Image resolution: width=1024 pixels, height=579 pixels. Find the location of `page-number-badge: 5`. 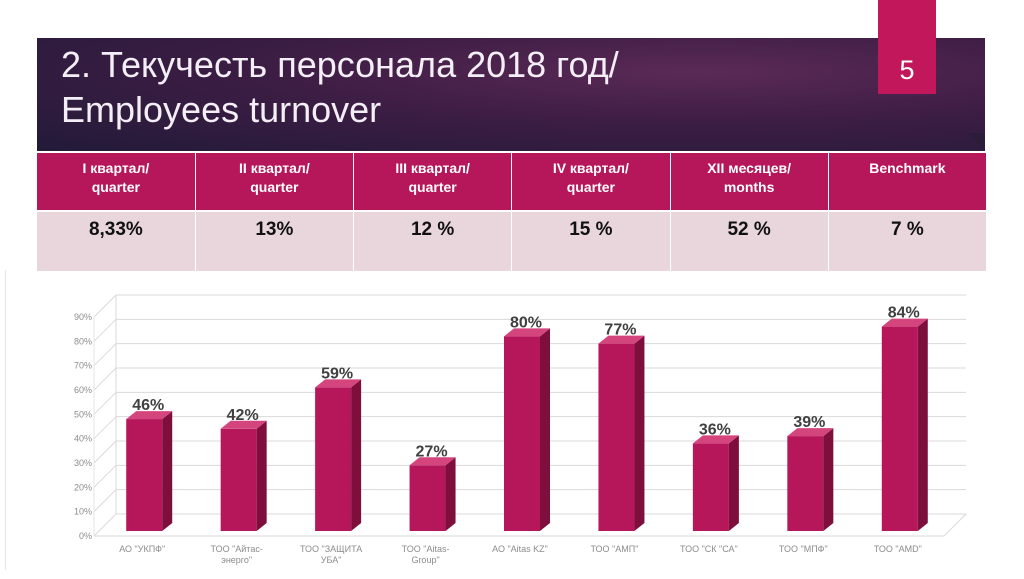

page-number-badge: 5 is located at coordinates (907, 47).